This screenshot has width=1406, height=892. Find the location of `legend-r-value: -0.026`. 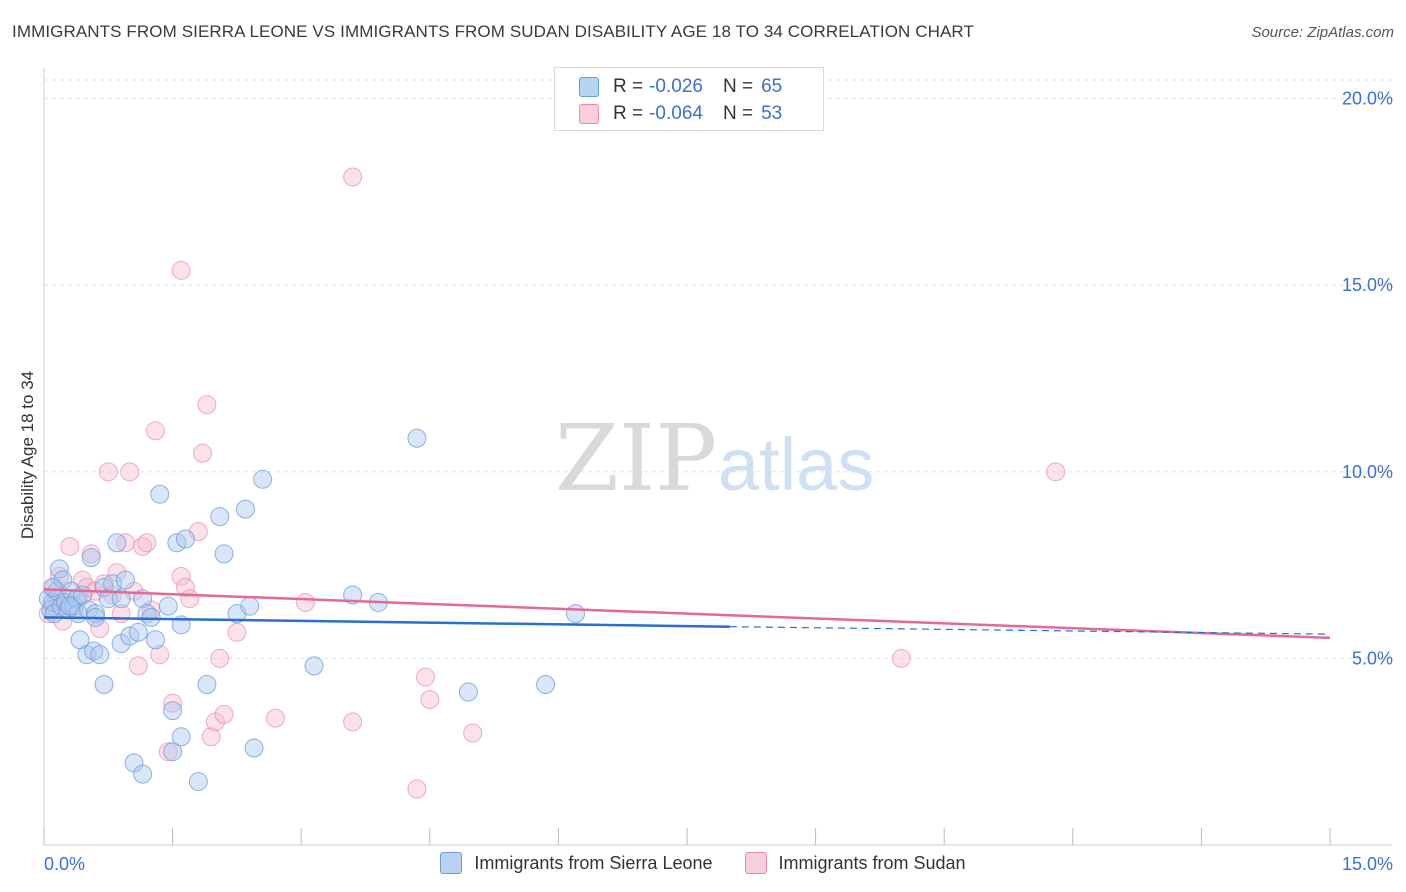

legend-r-value: -0.026 is located at coordinates (676, 86).